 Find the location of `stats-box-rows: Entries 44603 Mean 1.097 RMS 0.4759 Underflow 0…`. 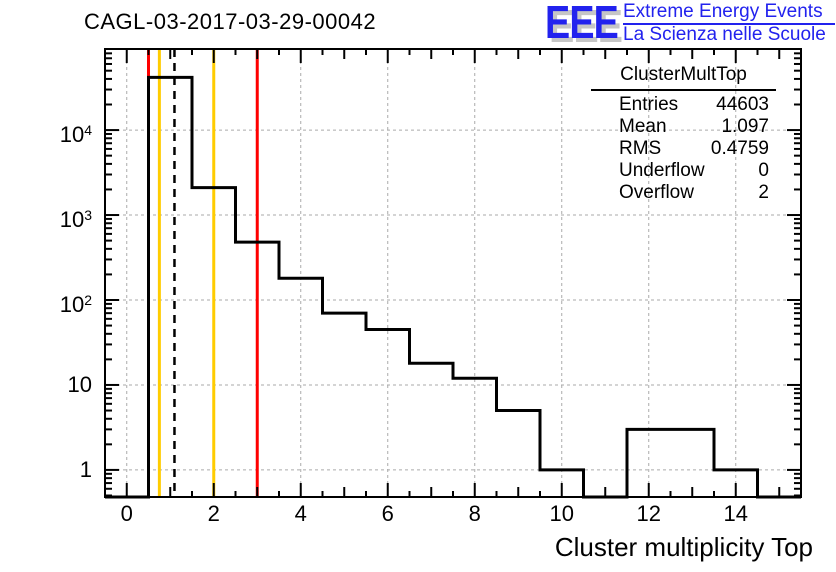

stats-box-rows: Entries 44603 Mean 1.097 RMS 0.4759 Underflow 0… is located at coordinates (683, 149).